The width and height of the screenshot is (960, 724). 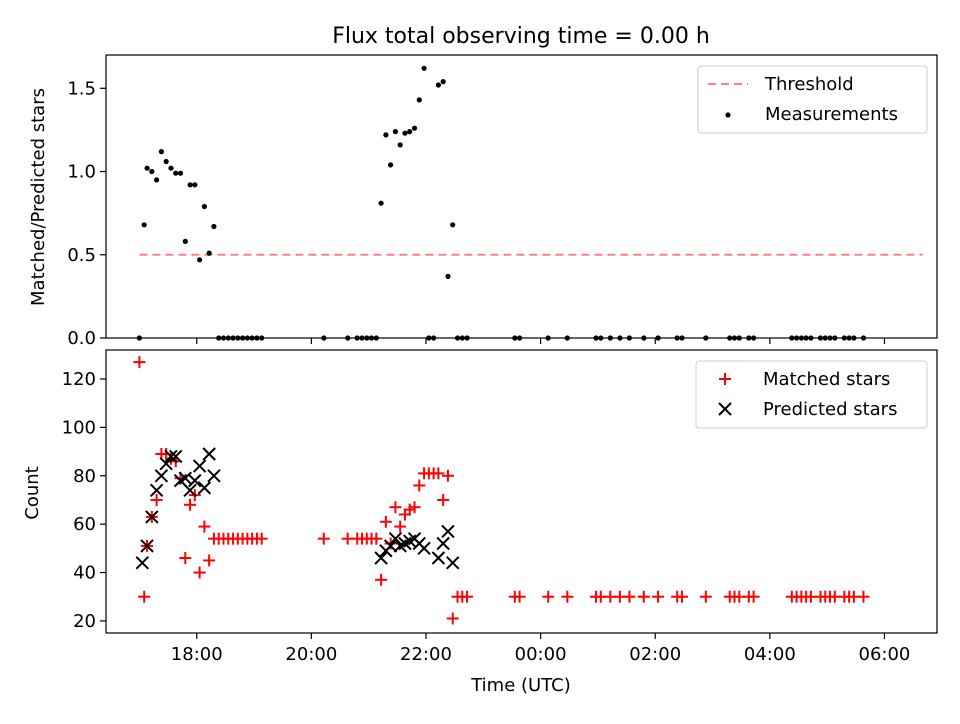 I want to click on bottom-x-tick-label: 04:00, so click(x=770, y=654).